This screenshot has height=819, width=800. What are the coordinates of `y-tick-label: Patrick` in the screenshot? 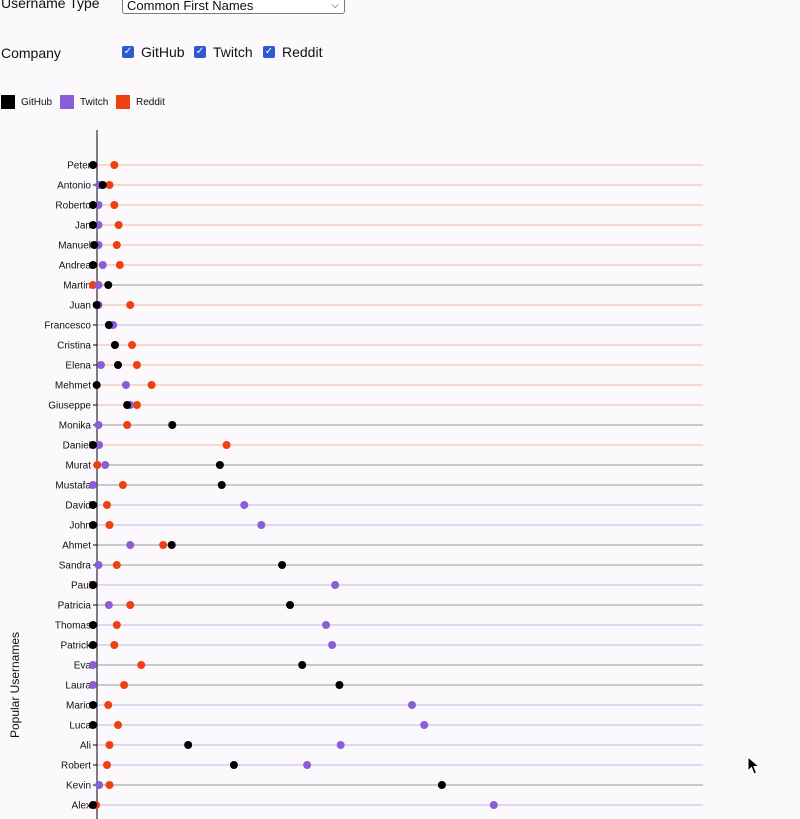 It's located at (76, 646).